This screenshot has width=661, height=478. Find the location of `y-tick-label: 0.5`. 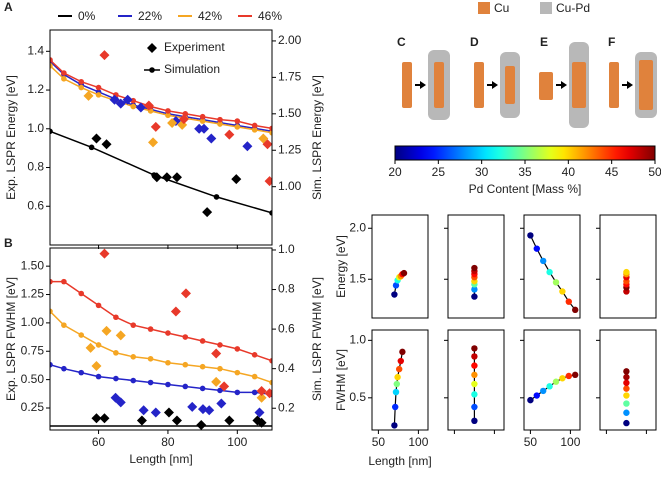

y-tick-label: 0.5 is located at coordinates (357, 397).